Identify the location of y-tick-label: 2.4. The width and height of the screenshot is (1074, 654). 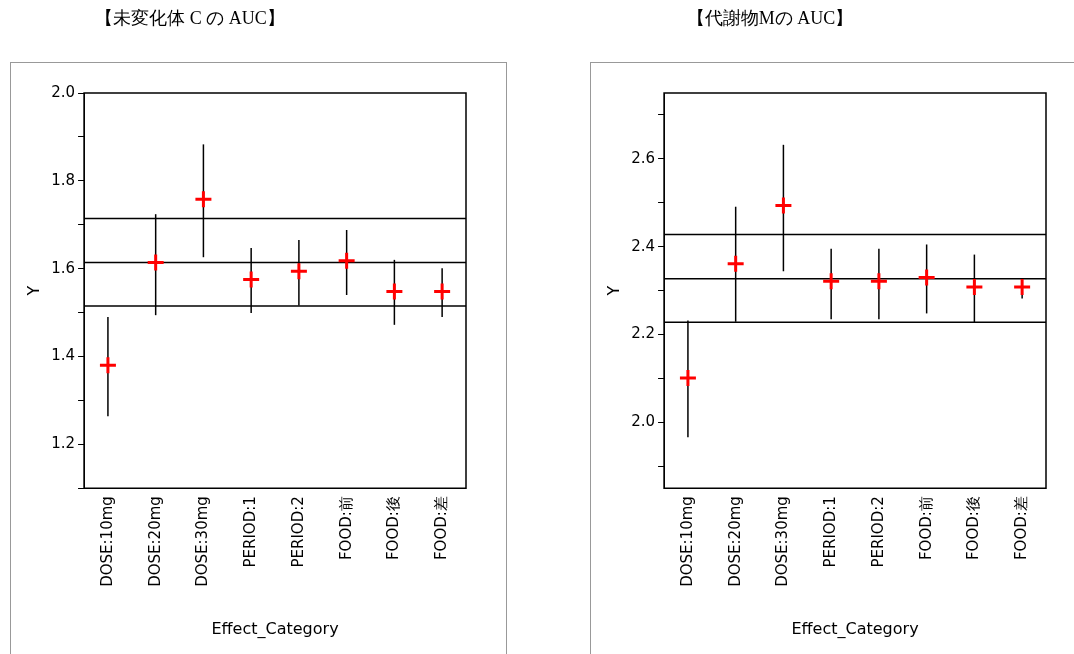
(643, 245).